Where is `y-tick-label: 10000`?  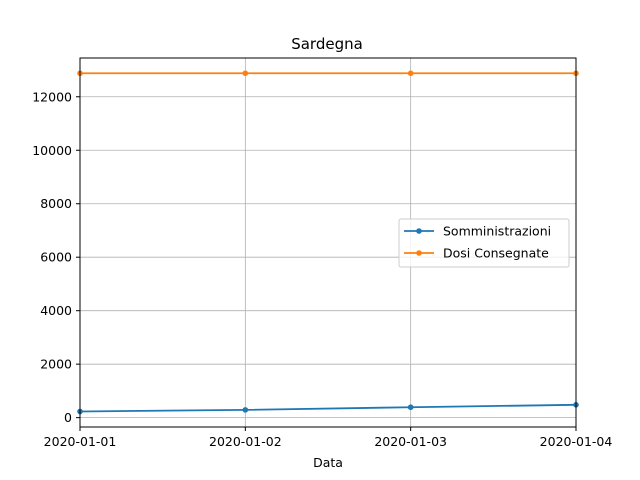
y-tick-label: 10000 is located at coordinates (52, 150).